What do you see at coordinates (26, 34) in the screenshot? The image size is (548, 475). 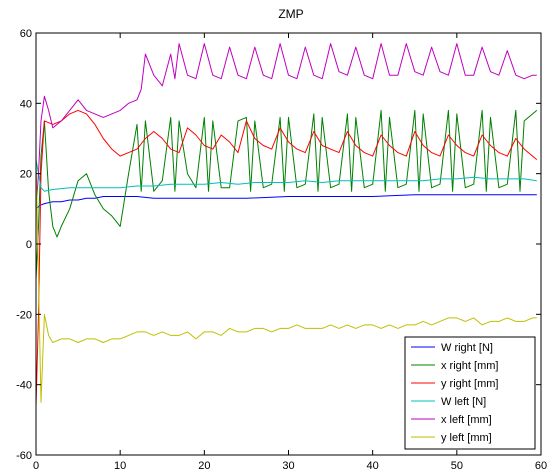 I see `y-tick-label: 60` at bounding box center [26, 34].